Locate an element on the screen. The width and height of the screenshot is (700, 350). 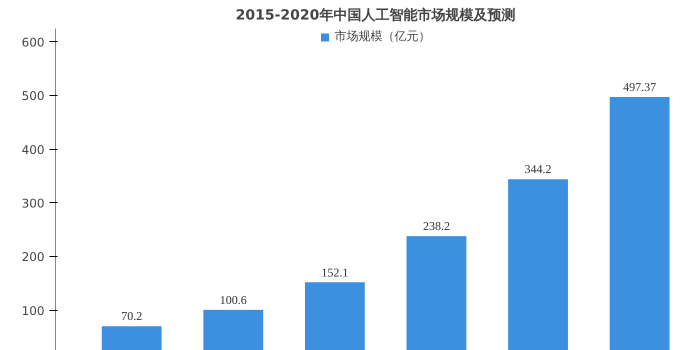
data-label: 344.2 is located at coordinates (538, 169).